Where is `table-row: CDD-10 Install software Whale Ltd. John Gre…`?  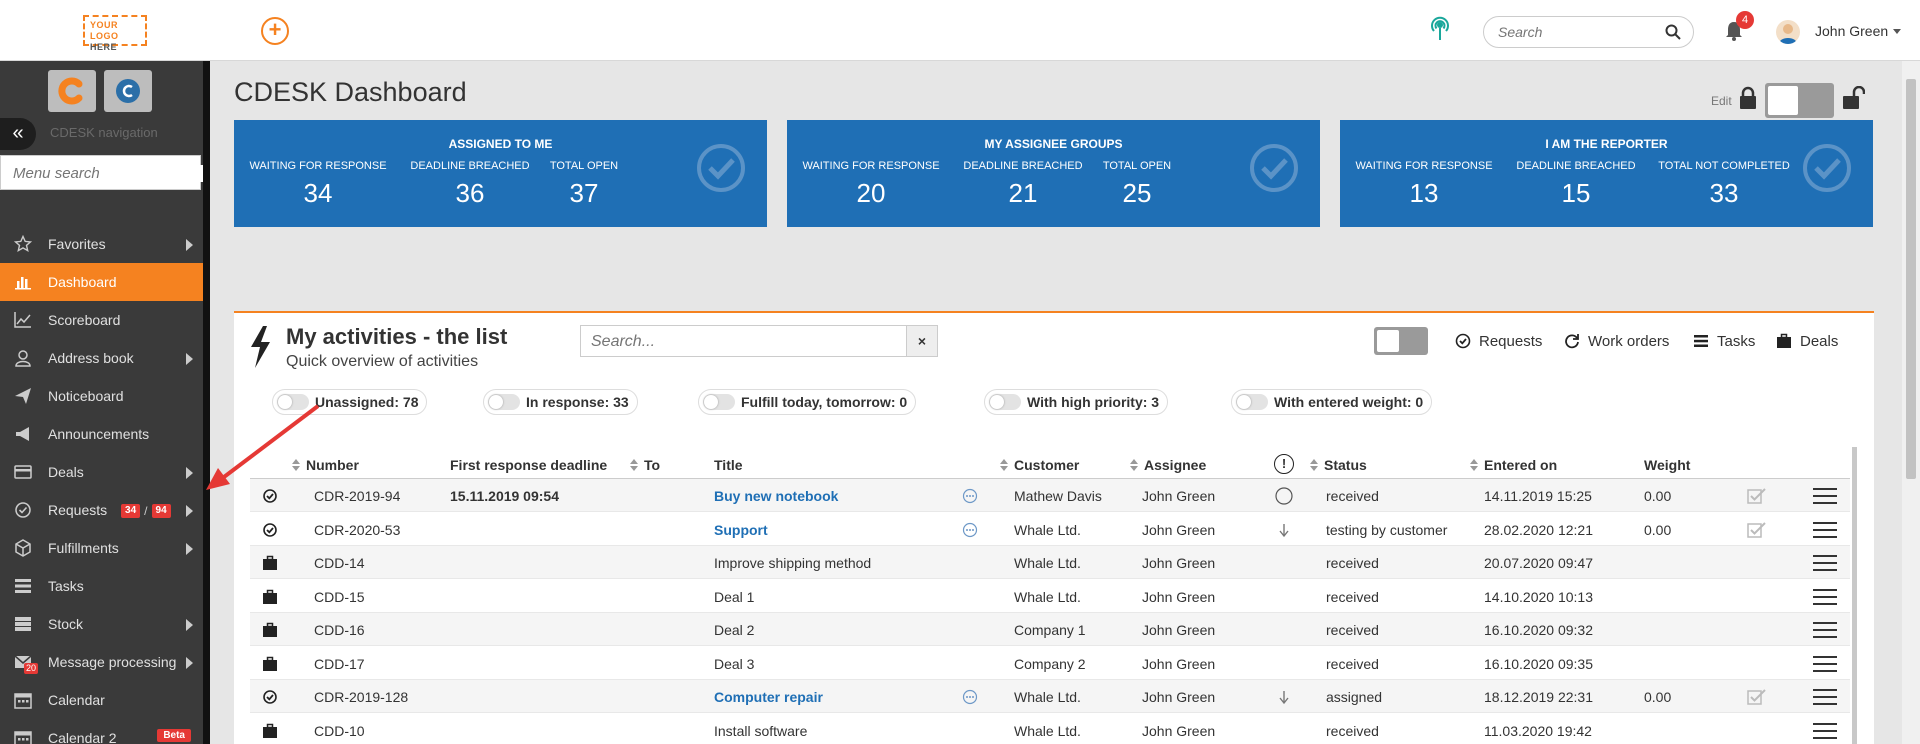
table-row: CDD-10 Install software Whale Ltd. John Gre… is located at coordinates (1050, 729).